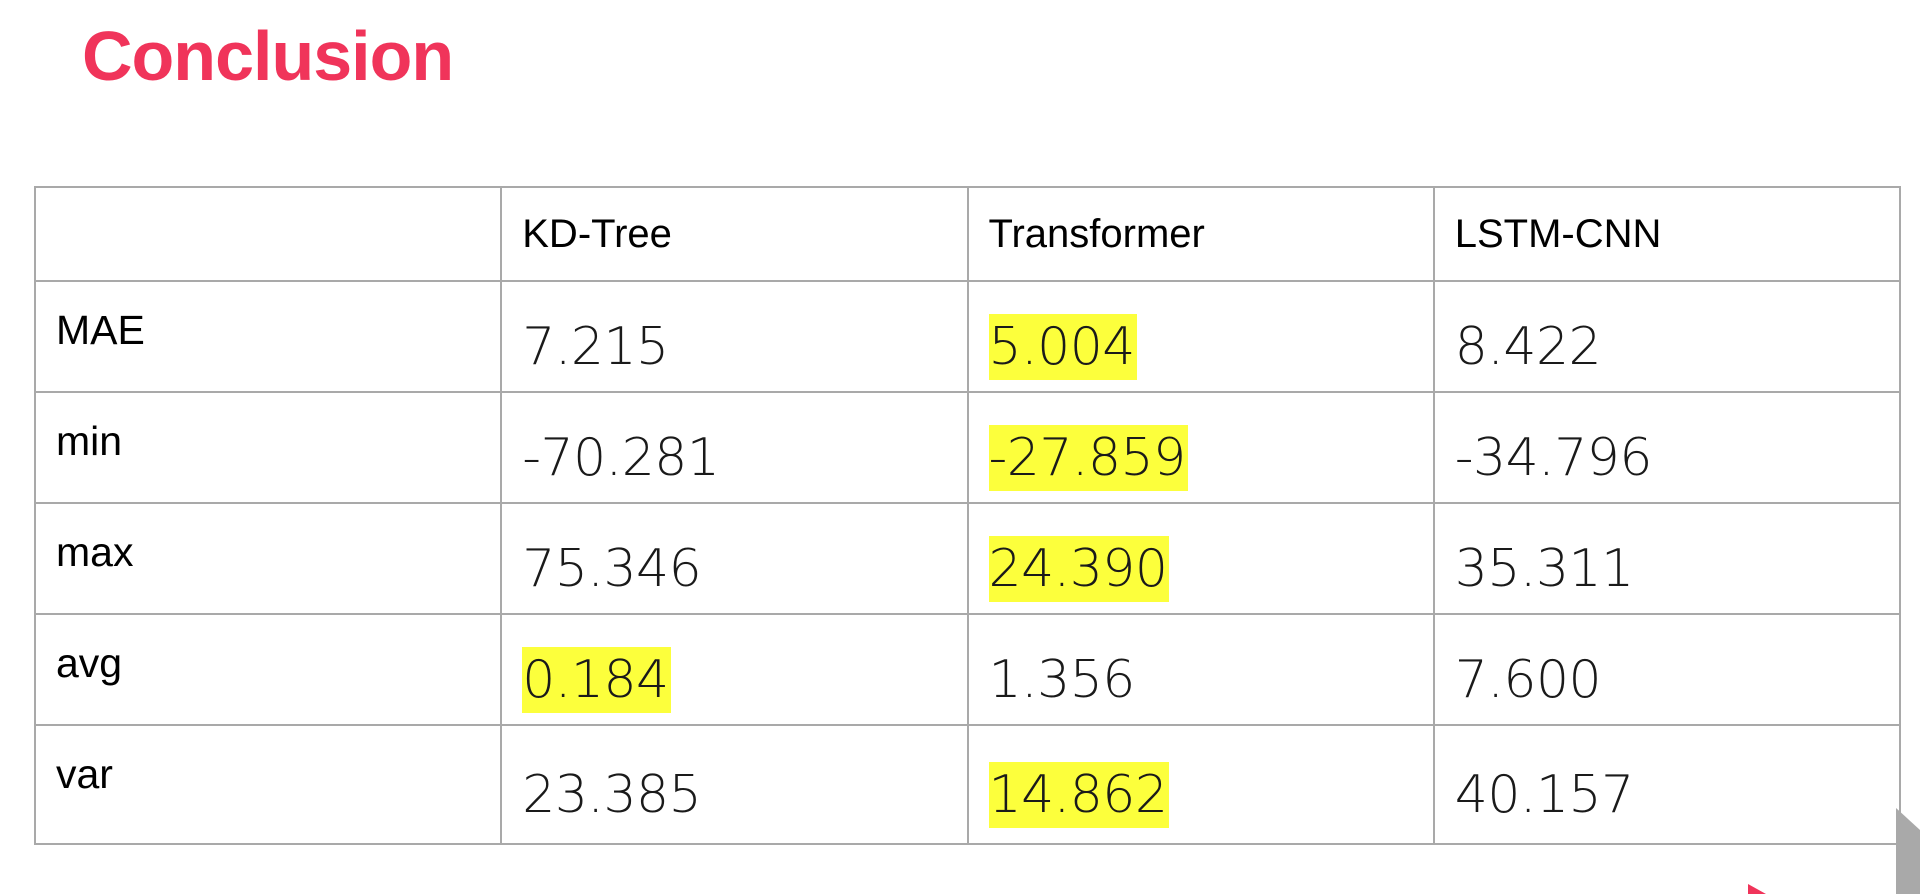 The image size is (1920, 894). I want to click on row-label: MAE, so click(100, 330).